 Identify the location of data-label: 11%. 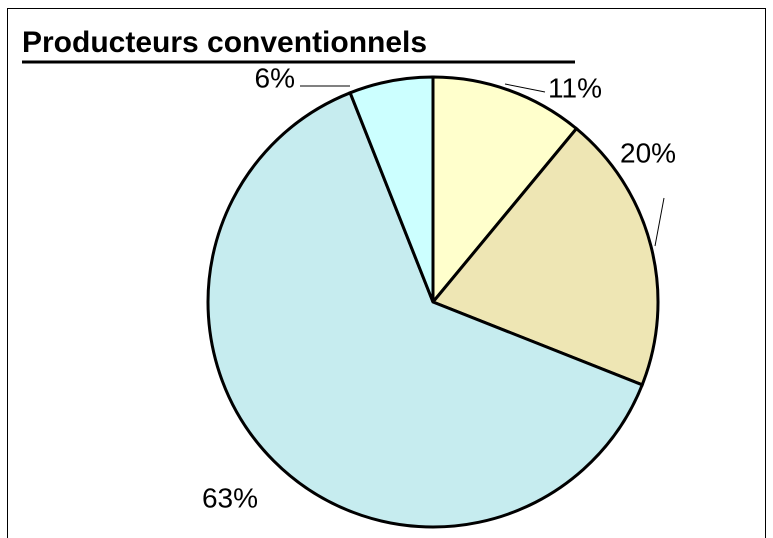
(575, 87).